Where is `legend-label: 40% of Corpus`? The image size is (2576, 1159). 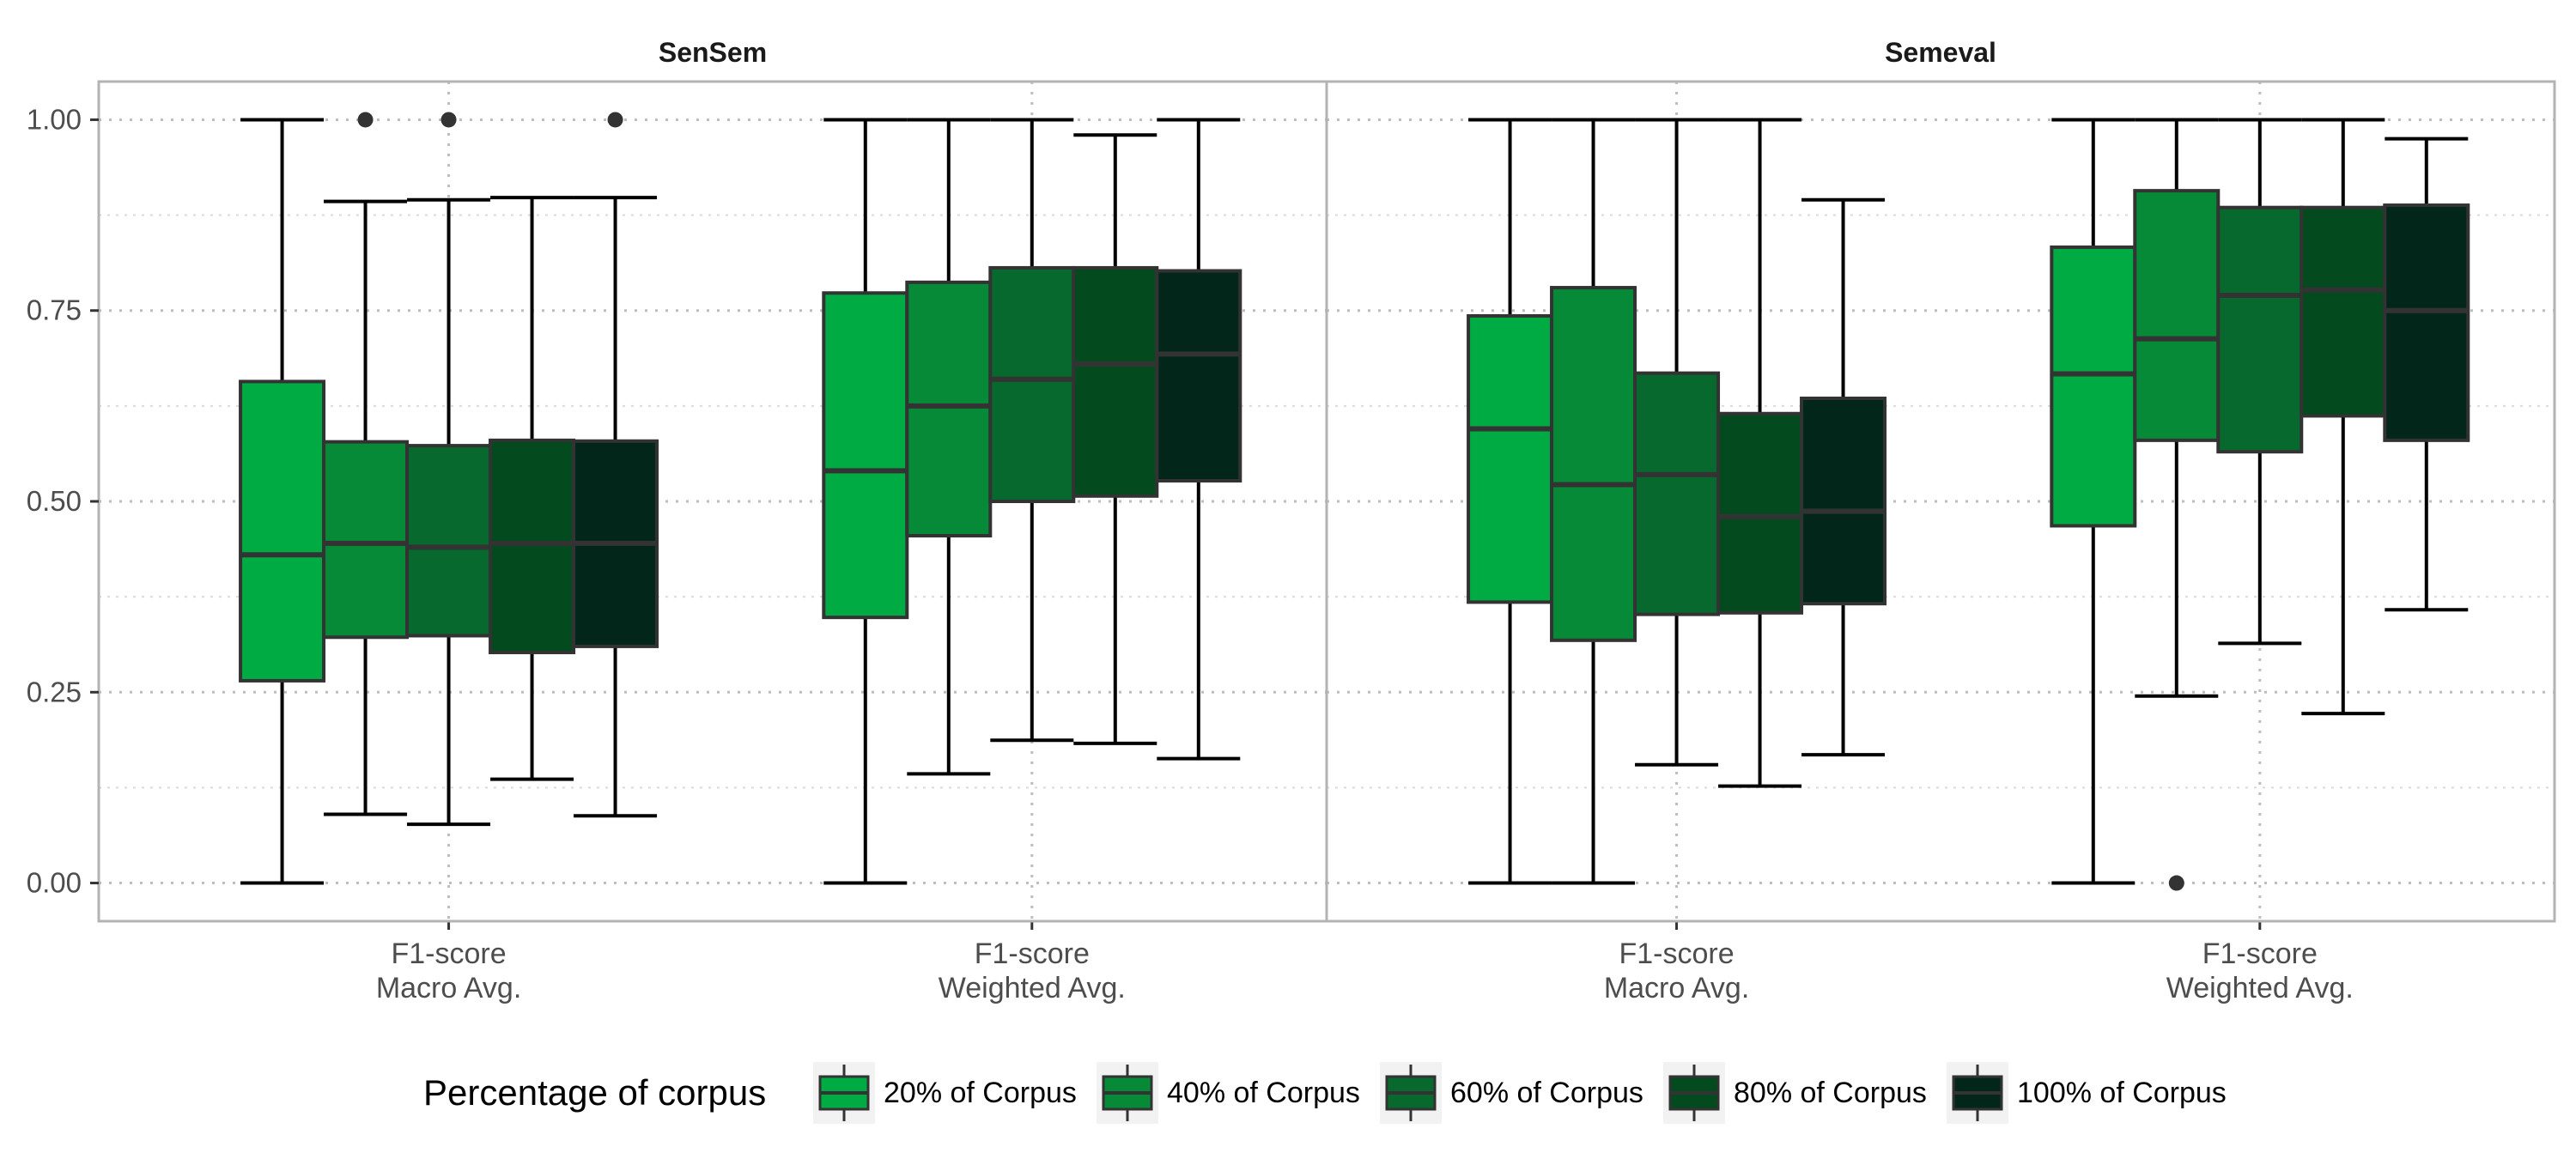
legend-label: 40% of Corpus is located at coordinates (1263, 1093).